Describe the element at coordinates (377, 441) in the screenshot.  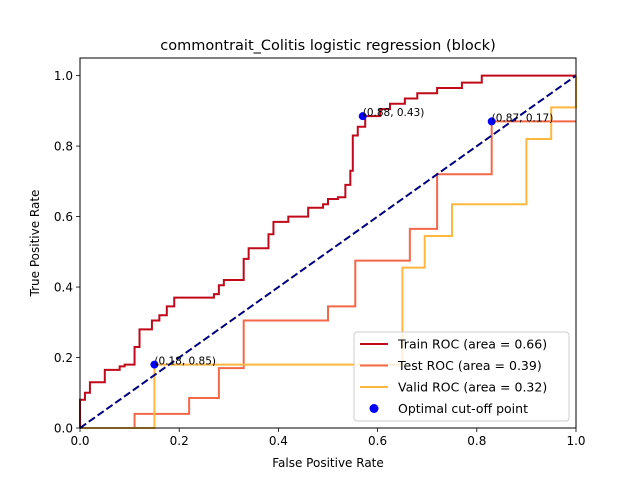
I see `x-tick-label: 0.6` at that location.